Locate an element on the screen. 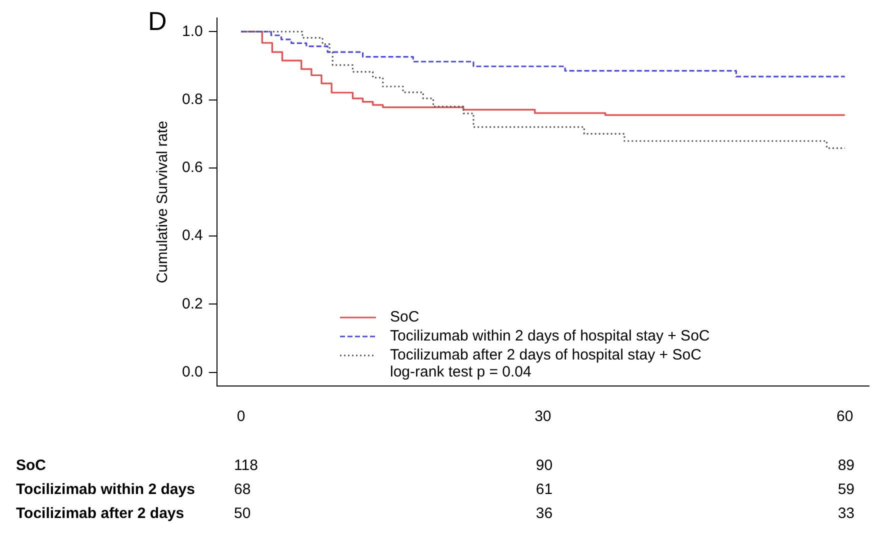 The image size is (887, 538). legend-label: Tocilizumab after 2 days of hospital stay + SoC is located at coordinates (546, 355).